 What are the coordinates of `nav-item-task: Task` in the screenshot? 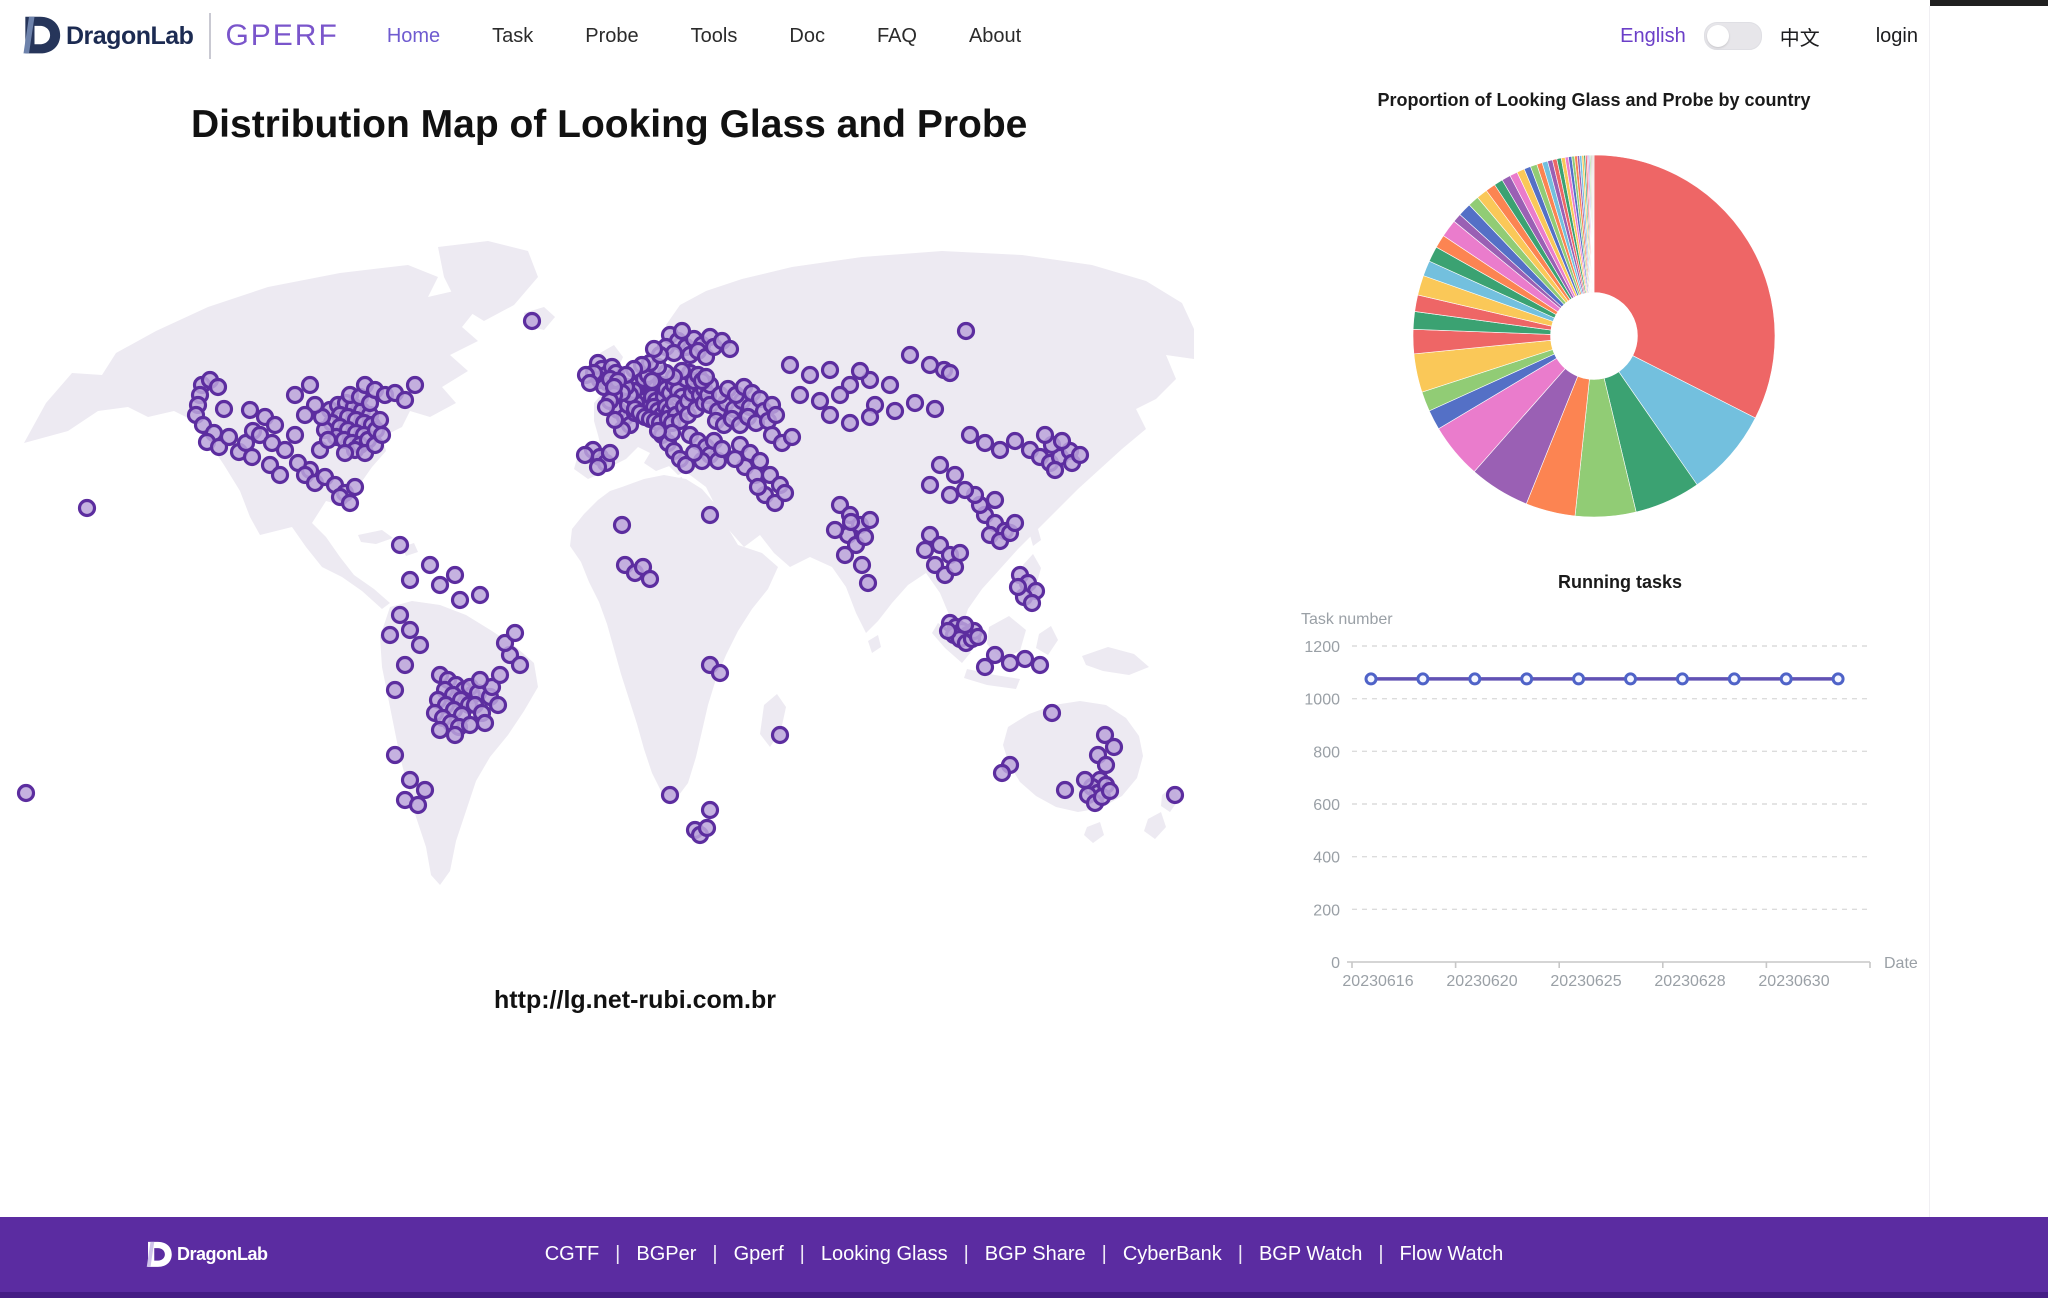 It's located at (513, 35).